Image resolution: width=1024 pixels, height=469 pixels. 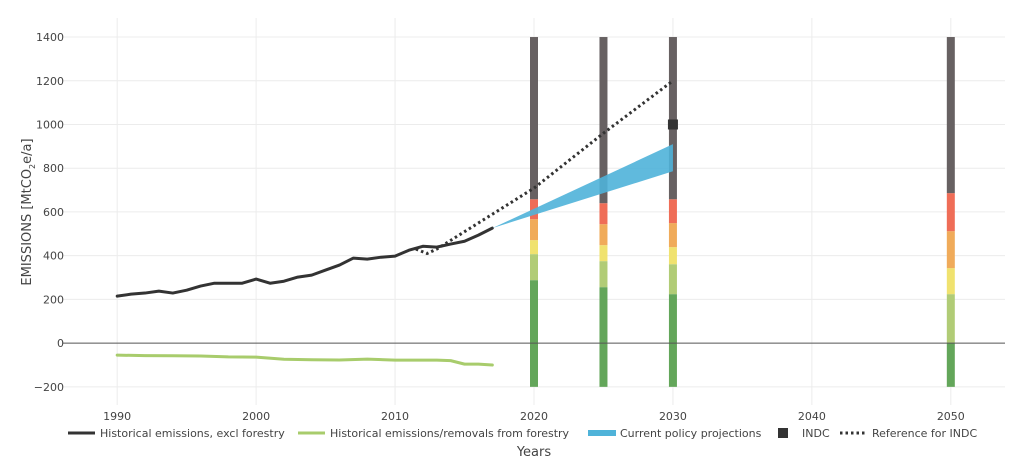 What do you see at coordinates (812, 416) in the screenshot?
I see `x-tick-label: 2040` at bounding box center [812, 416].